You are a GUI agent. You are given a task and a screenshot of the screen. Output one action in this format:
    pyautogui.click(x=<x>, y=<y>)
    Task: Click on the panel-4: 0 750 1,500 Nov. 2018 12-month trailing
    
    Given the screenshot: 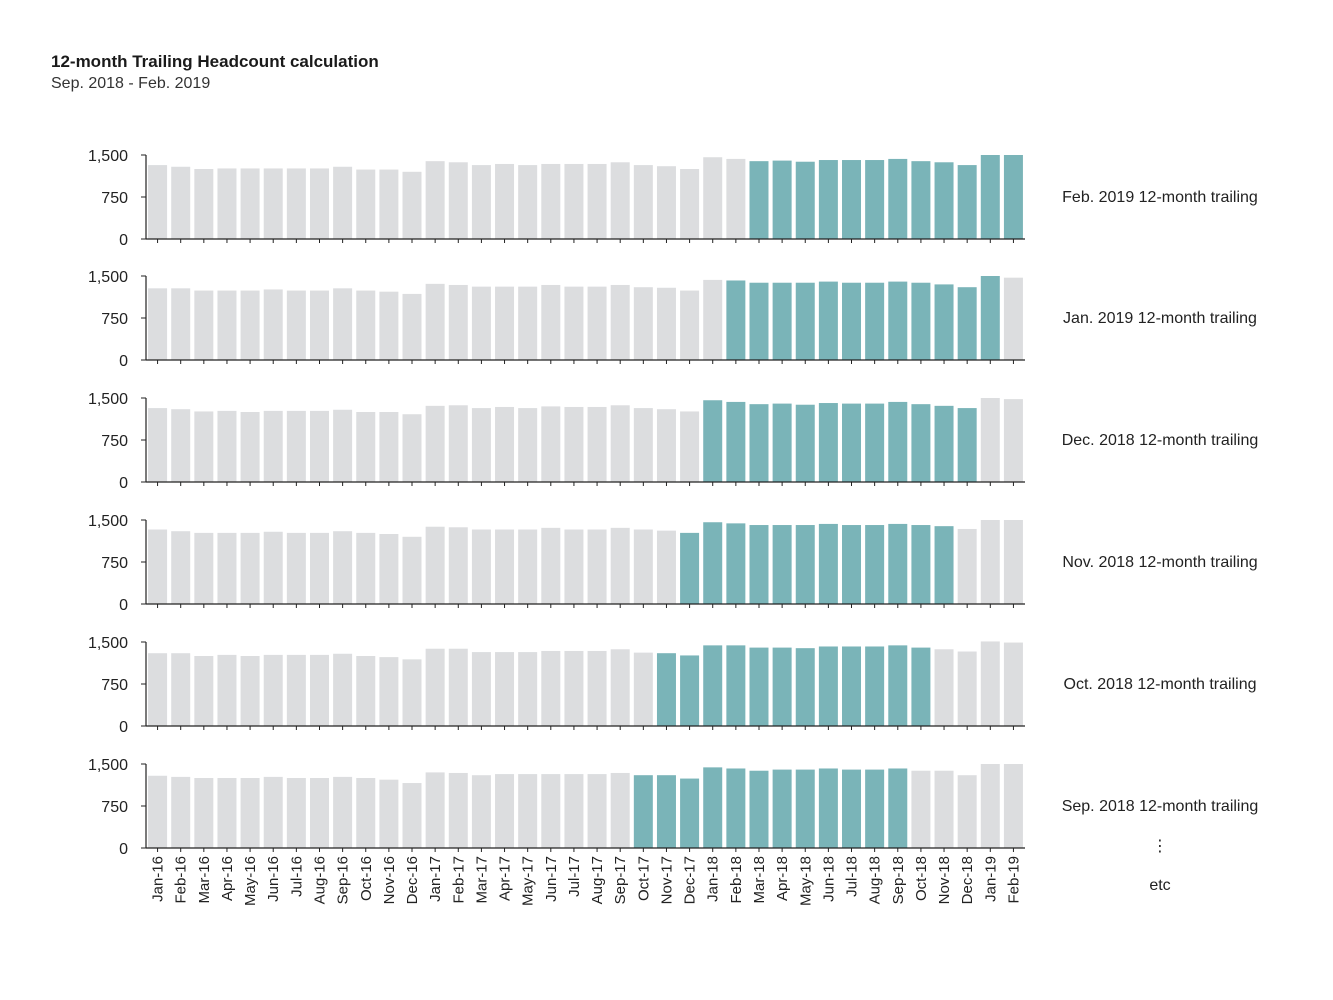 What is the action you would take?
    pyautogui.click(x=673, y=563)
    